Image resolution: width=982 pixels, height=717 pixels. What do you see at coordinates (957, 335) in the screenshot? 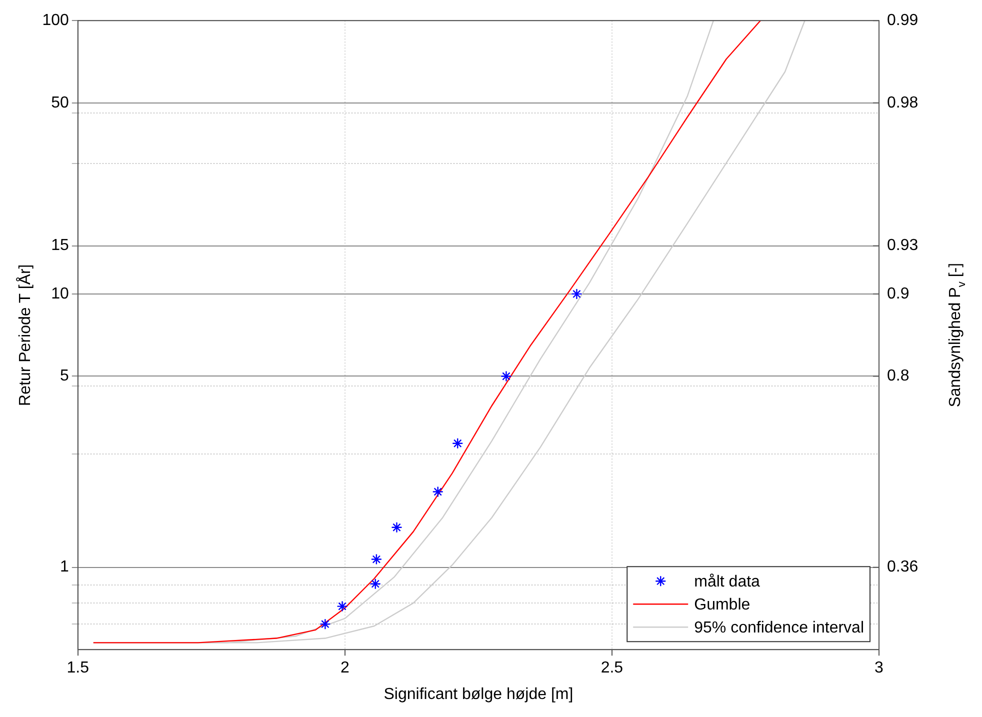
I see `y2-axis-title: Sandsynlighed Pv [-]` at bounding box center [957, 335].